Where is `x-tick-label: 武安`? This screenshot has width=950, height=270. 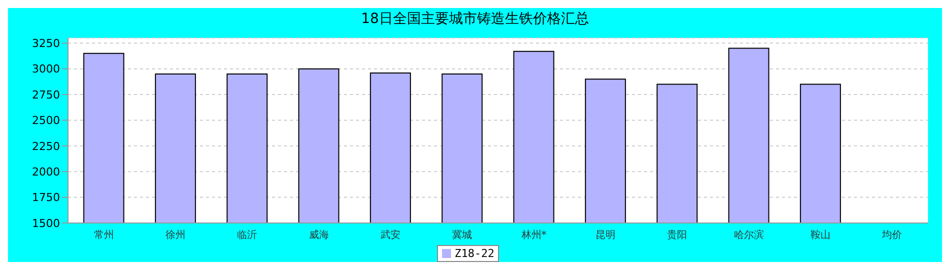
x-tick-label: 武安 is located at coordinates (390, 235).